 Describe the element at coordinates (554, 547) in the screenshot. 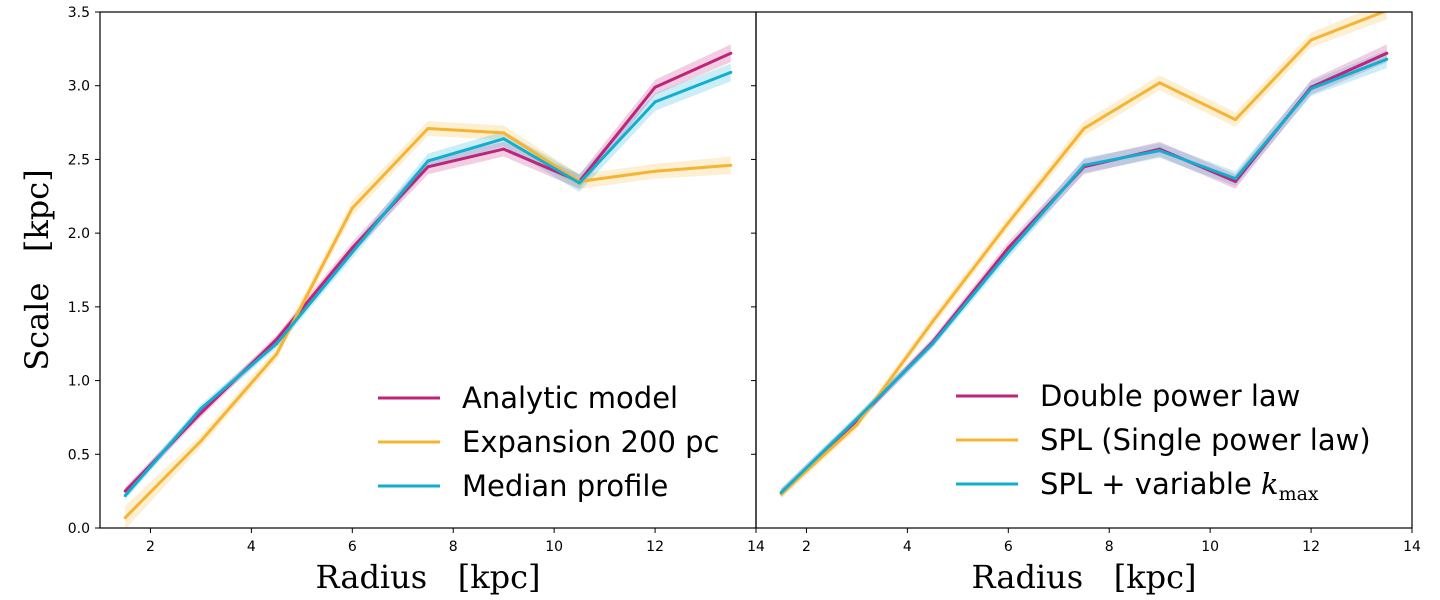

I see `left-x-tick-label-4: 10` at that location.